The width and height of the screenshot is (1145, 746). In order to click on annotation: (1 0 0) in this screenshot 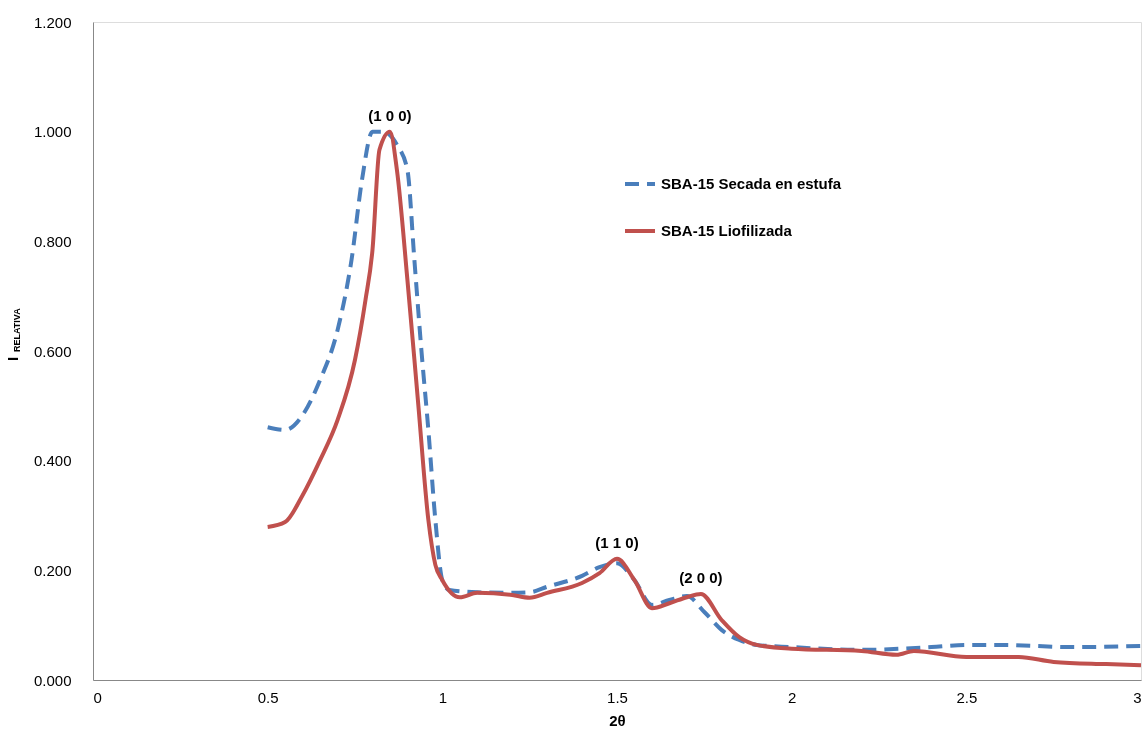, I will do `click(390, 115)`.